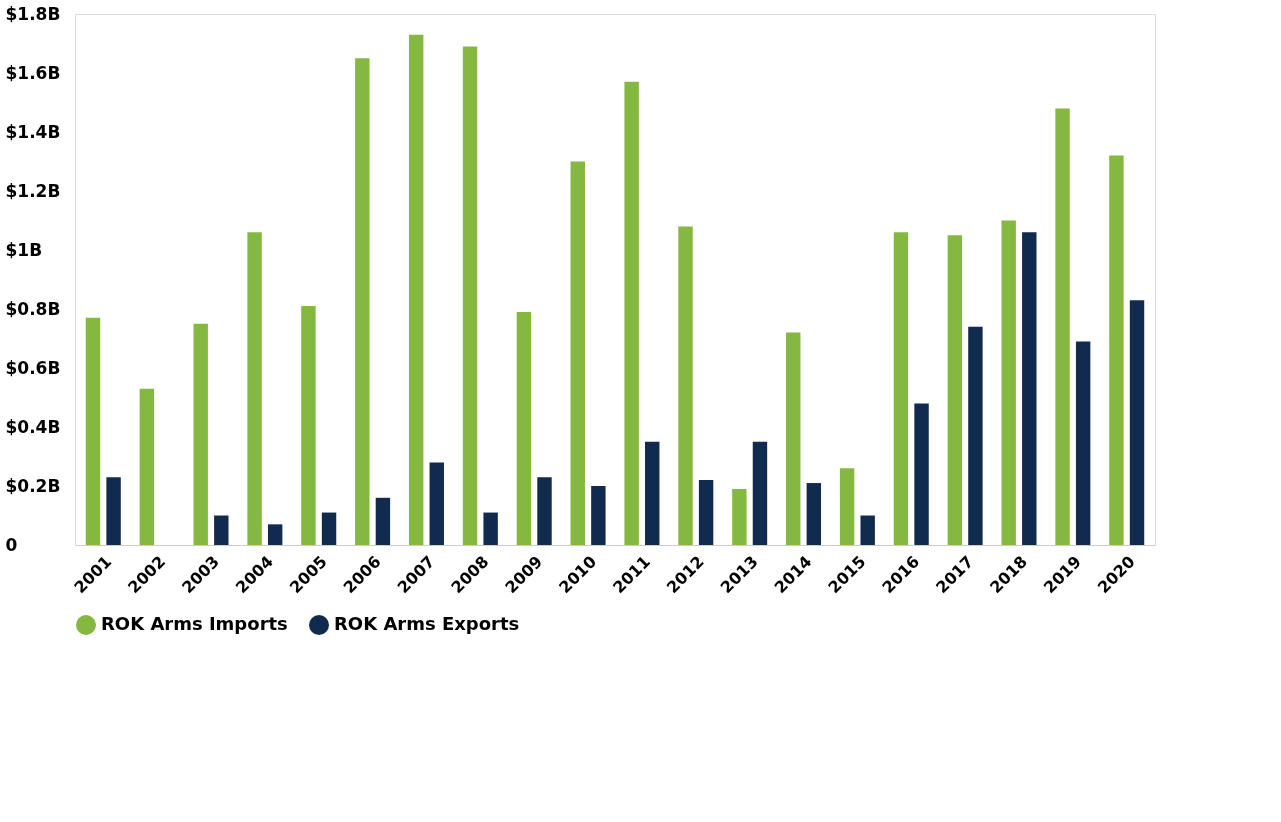 The height and width of the screenshot is (822, 1281). What do you see at coordinates (33, 367) in the screenshot?
I see `y-tick-label: $0.6B` at bounding box center [33, 367].